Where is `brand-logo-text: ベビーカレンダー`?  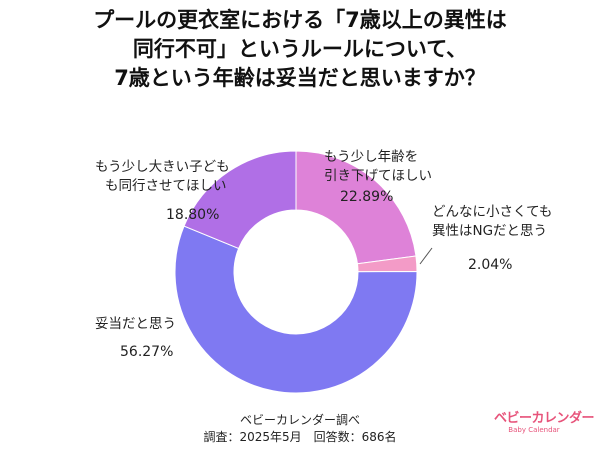
brand-logo-text: ベビーカレンダー is located at coordinates (544, 418).